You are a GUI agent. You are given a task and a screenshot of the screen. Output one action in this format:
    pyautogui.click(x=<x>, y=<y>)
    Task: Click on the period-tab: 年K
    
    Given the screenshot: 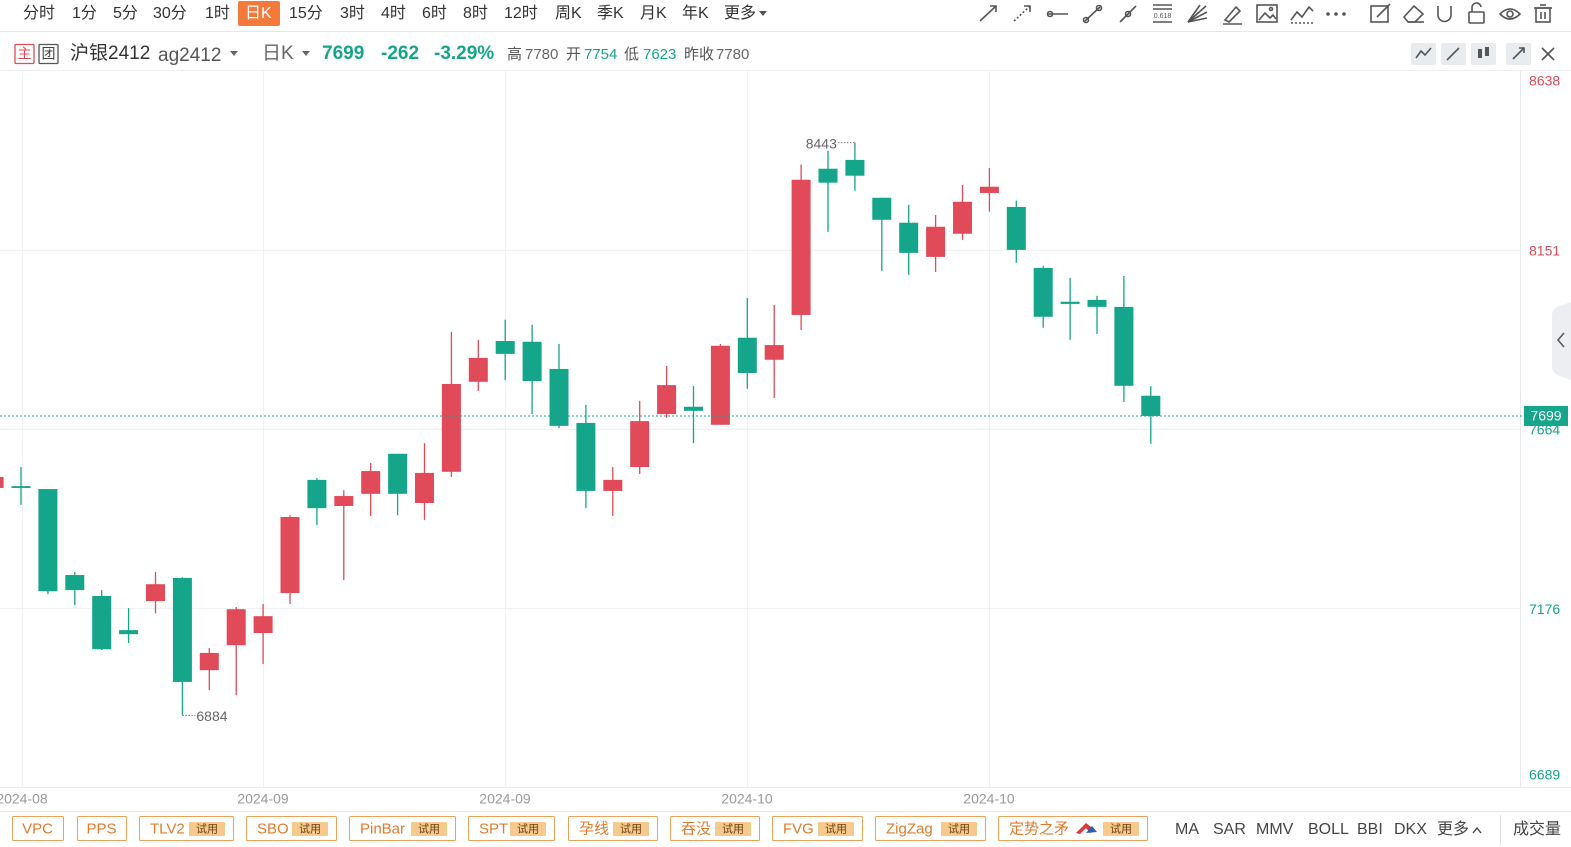 What is the action you would take?
    pyautogui.click(x=695, y=13)
    